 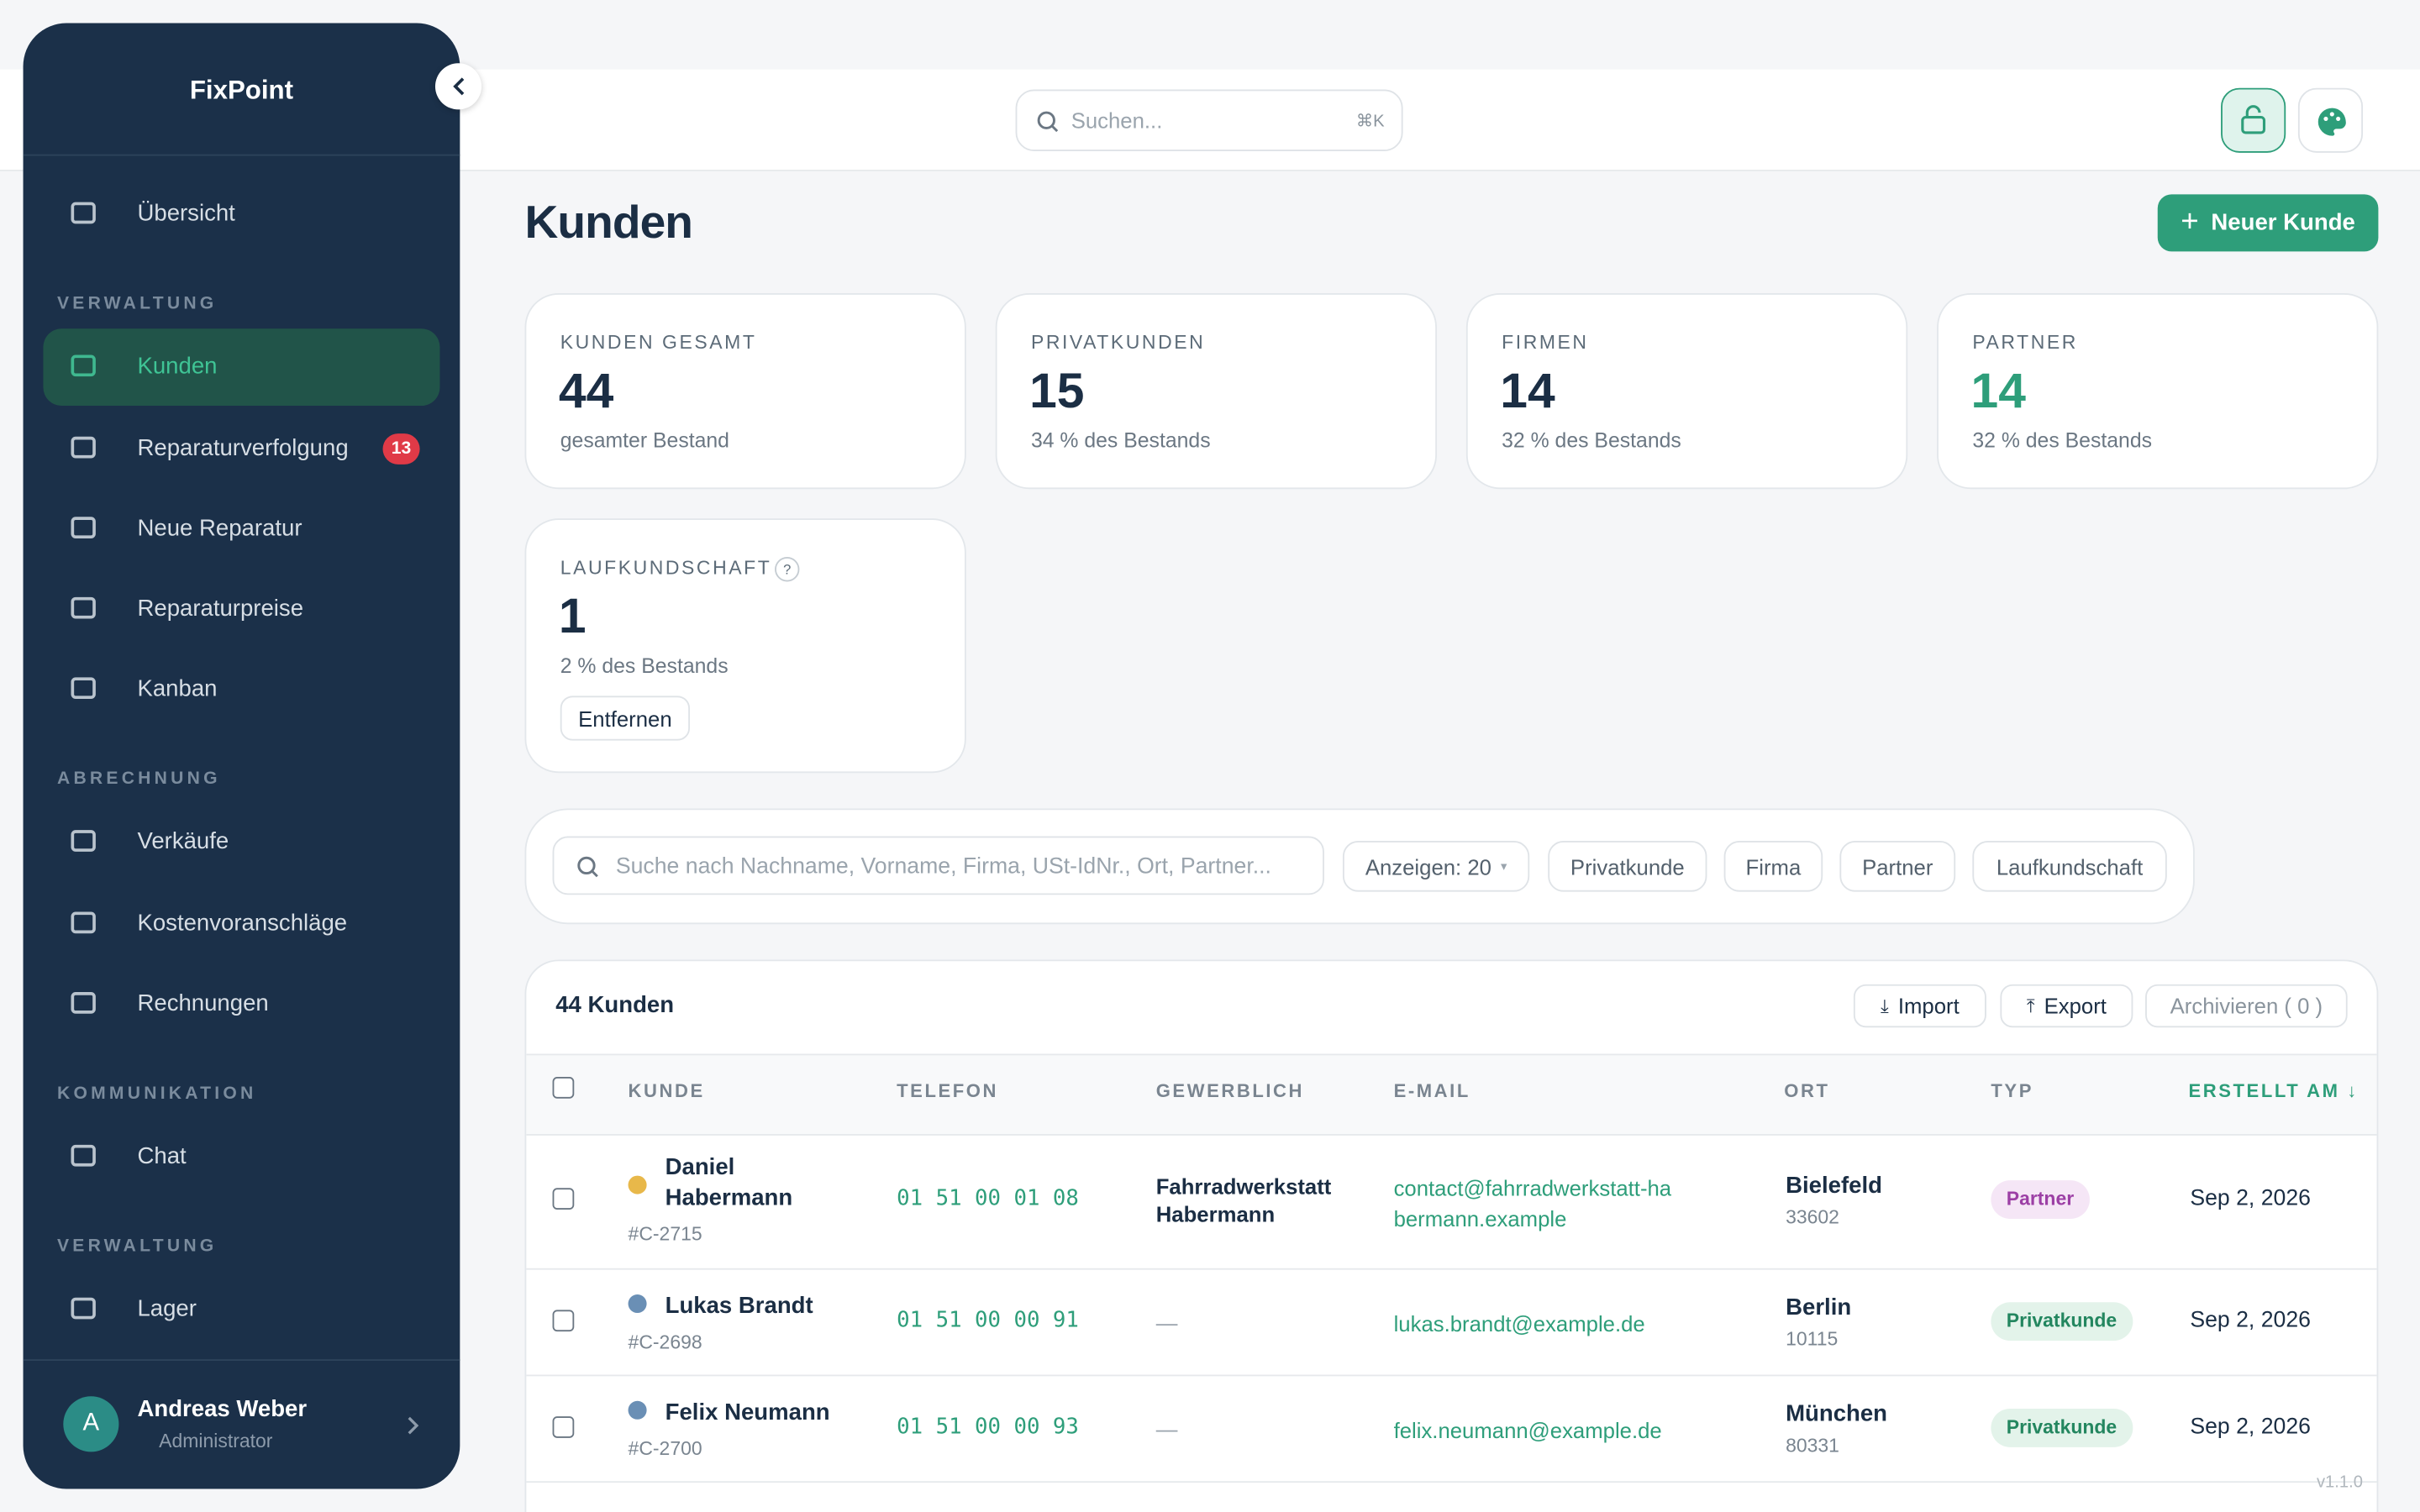 What do you see at coordinates (2282, 223) in the screenshot?
I see `button-label: Neuer Kunde` at bounding box center [2282, 223].